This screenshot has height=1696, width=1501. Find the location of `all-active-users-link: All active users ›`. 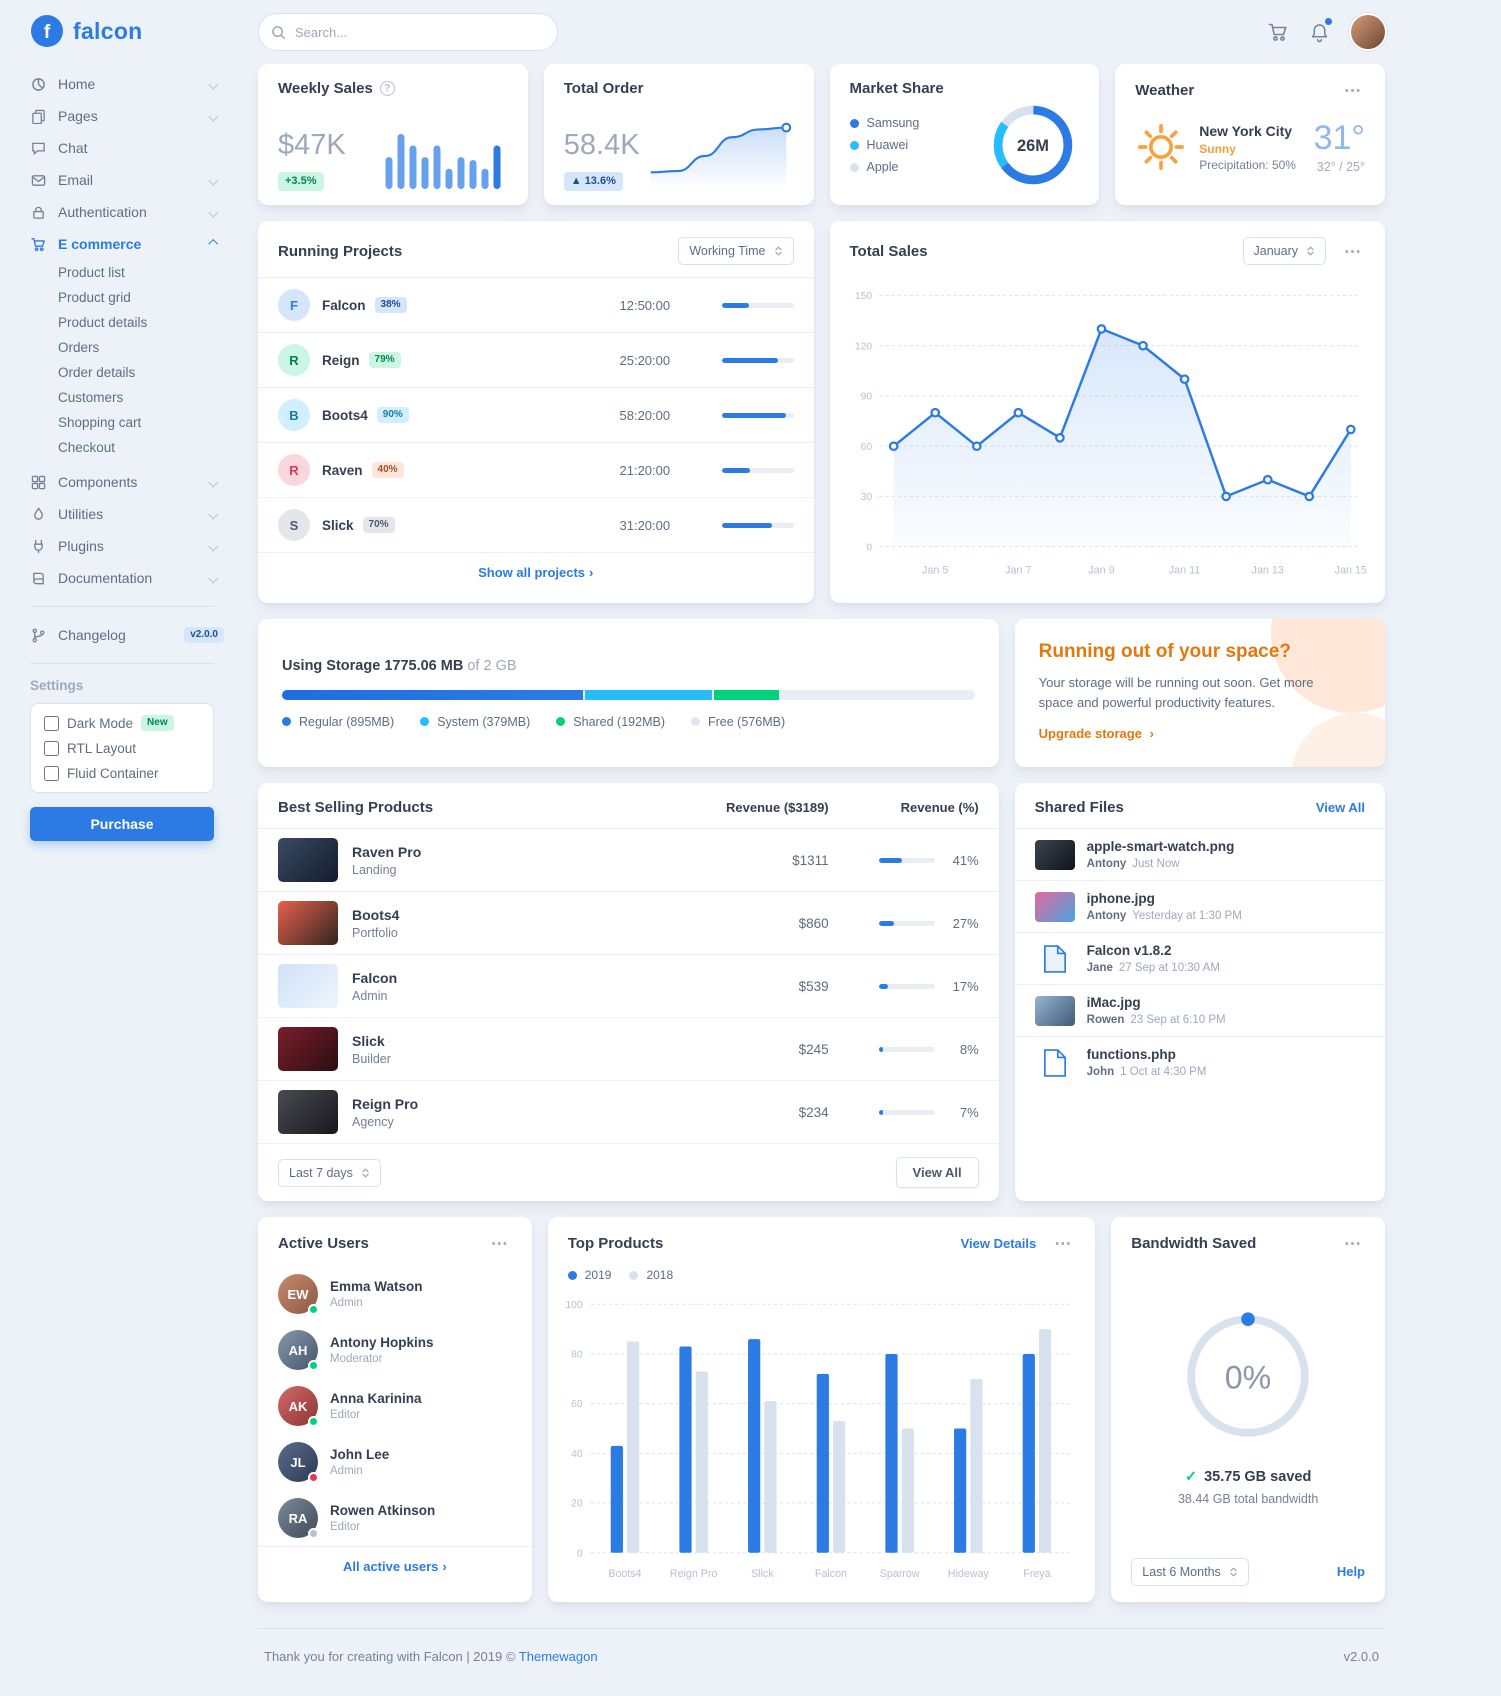

all-active-users-link: All active users › is located at coordinates (395, 1566).